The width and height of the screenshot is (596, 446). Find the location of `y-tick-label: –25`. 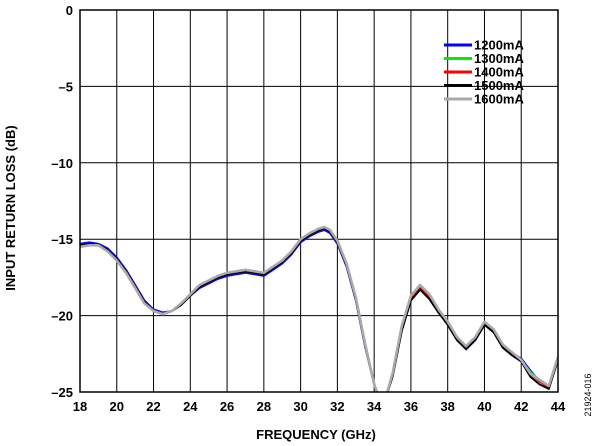

y-tick-label: –25 is located at coordinates (62, 392).